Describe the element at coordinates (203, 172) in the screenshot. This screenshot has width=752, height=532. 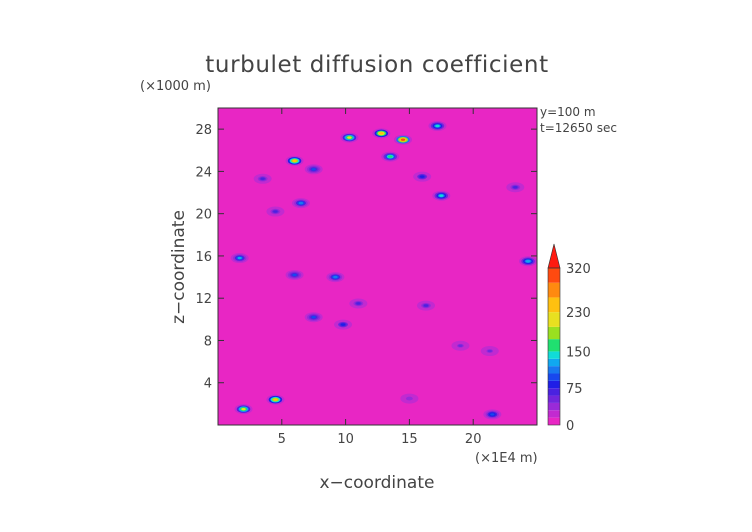
I see `y-tick-label: 24` at that location.